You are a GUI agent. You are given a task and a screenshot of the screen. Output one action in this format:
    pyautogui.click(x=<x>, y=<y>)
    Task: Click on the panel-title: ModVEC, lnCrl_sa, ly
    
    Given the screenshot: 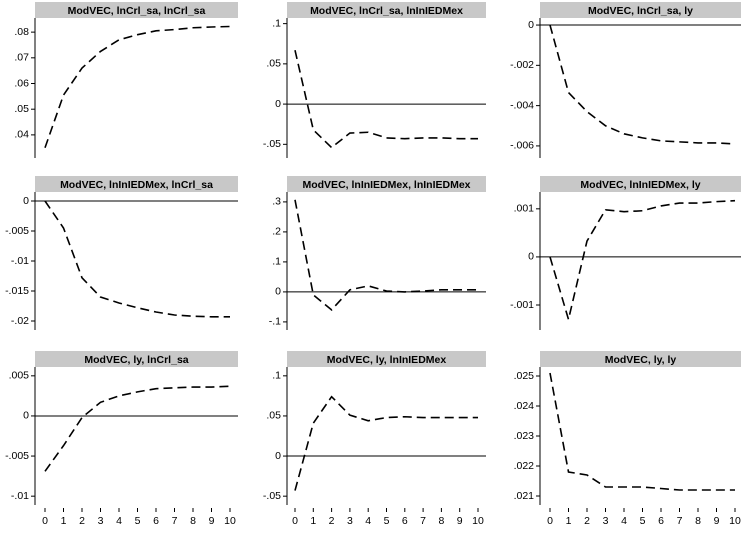 What is the action you would take?
    pyautogui.click(x=640, y=11)
    